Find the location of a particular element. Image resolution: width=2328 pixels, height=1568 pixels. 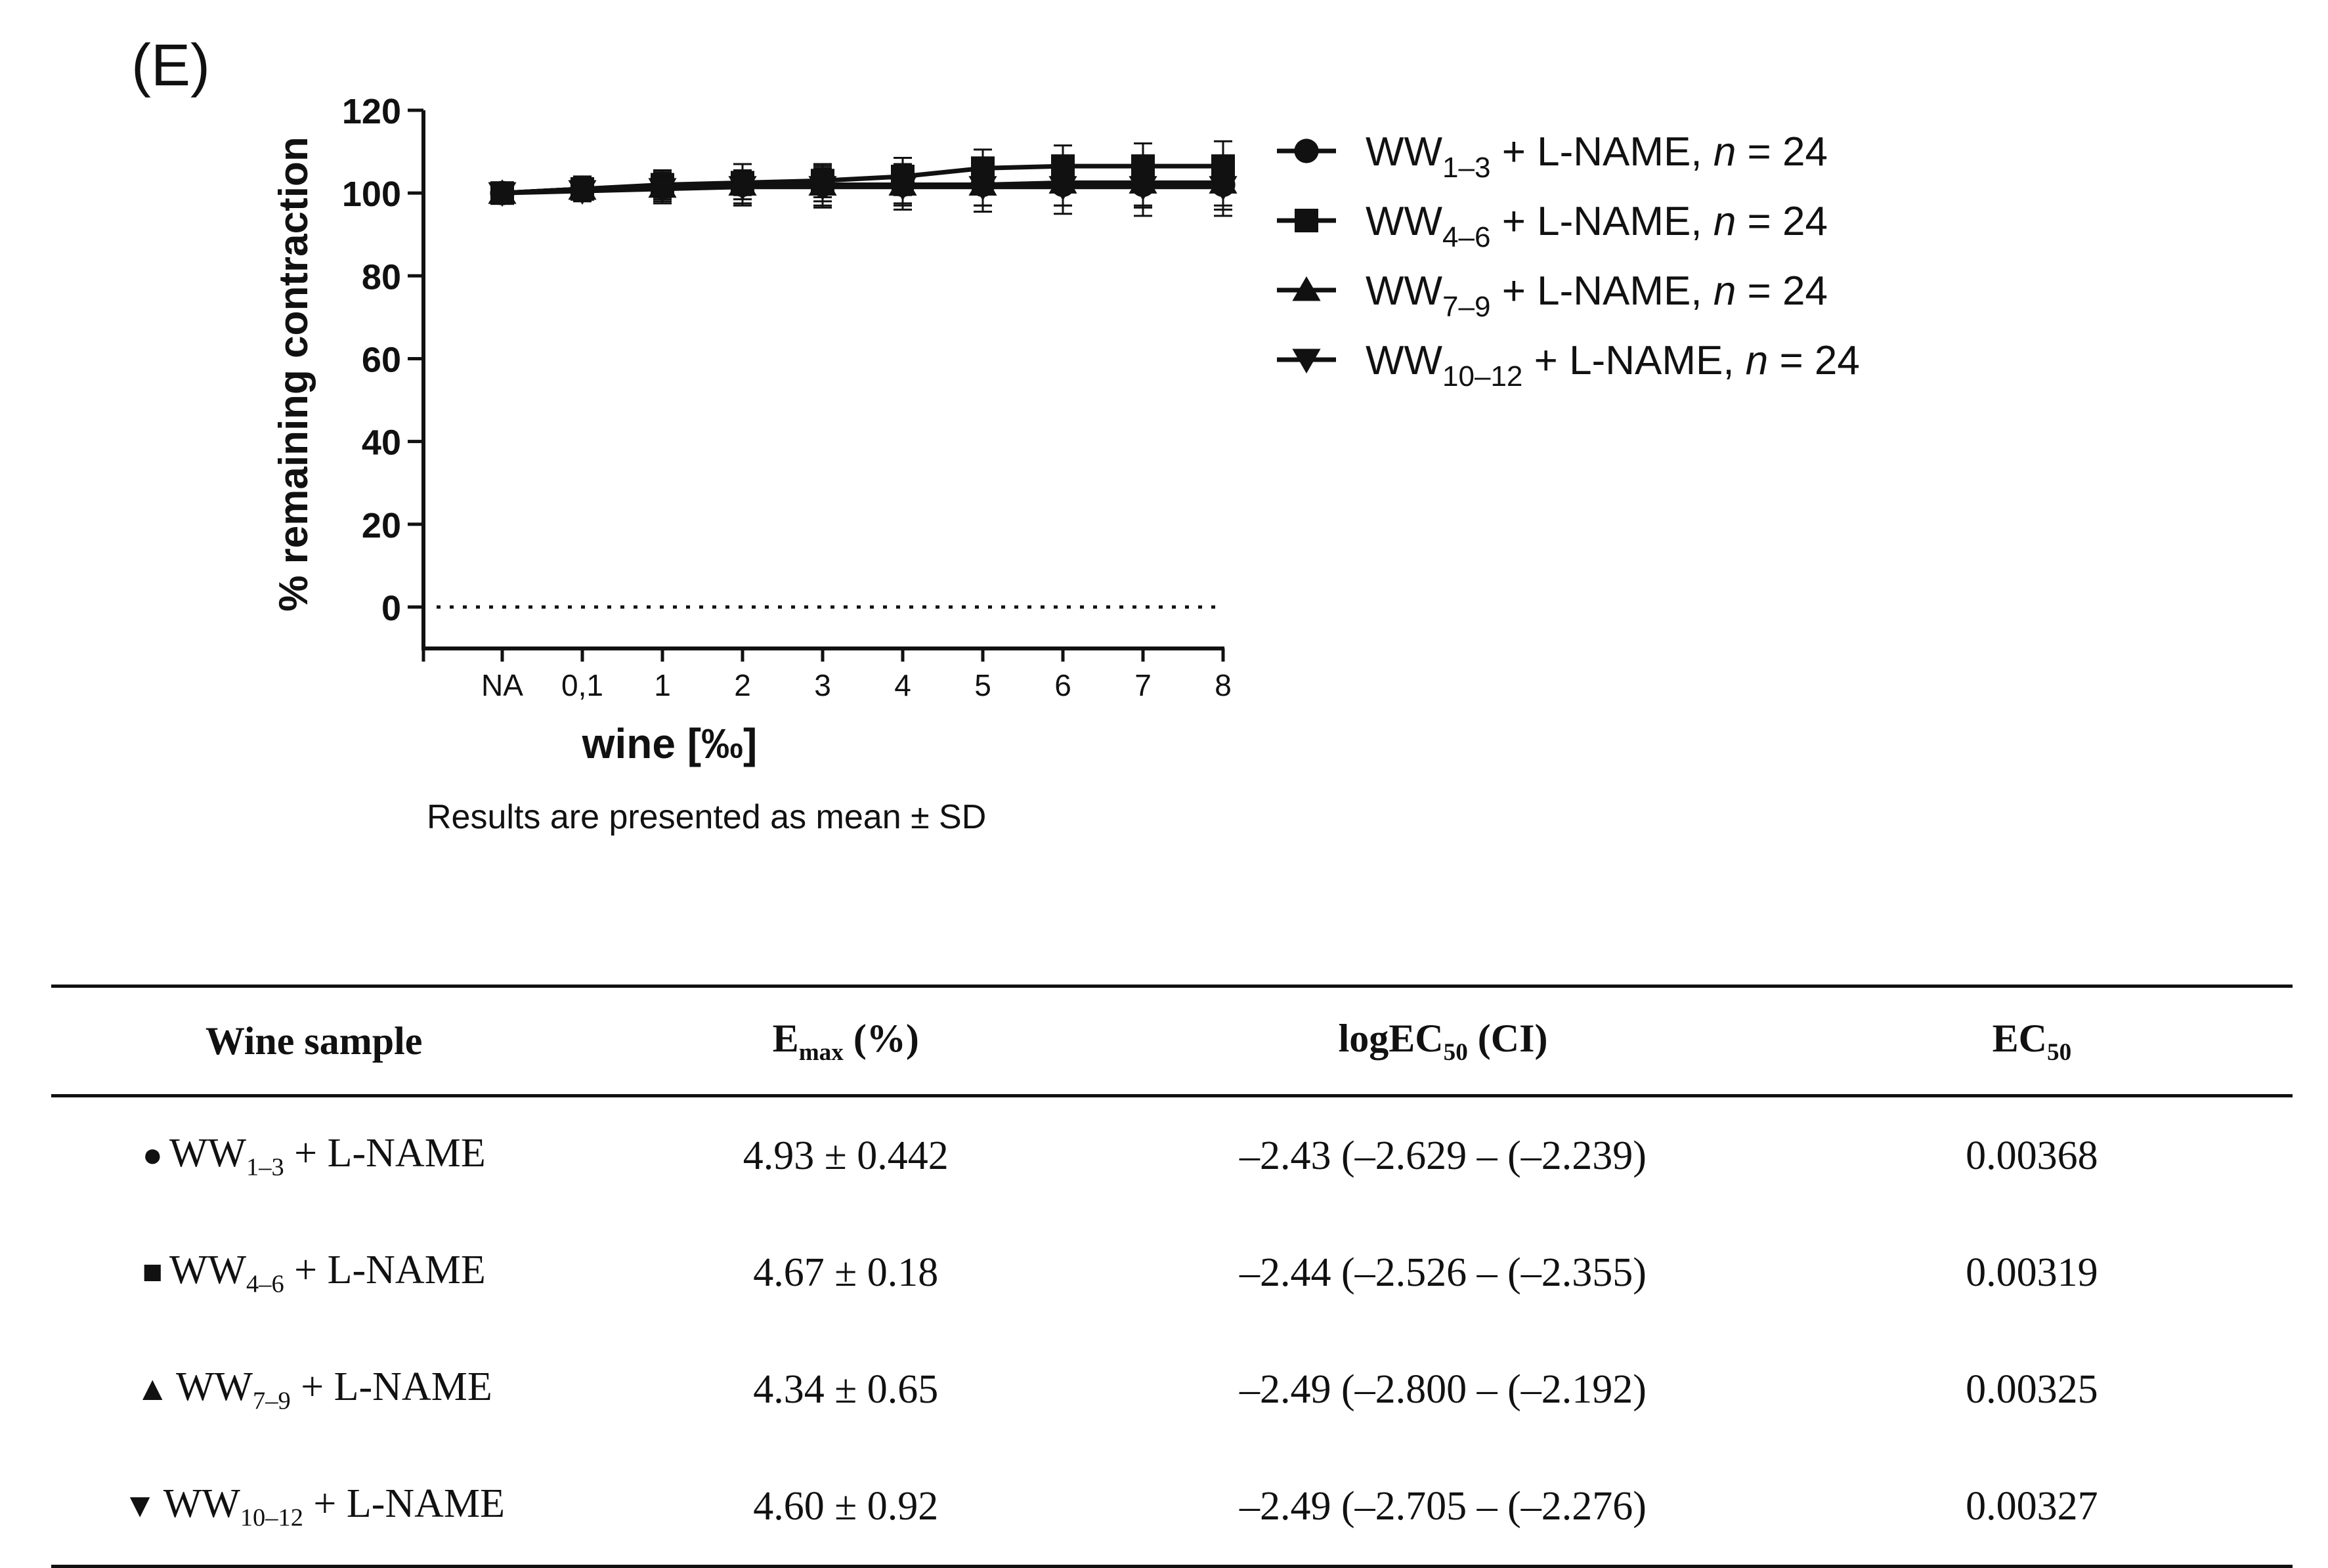

marker-circle-icon: ● is located at coordinates (152, 1155).